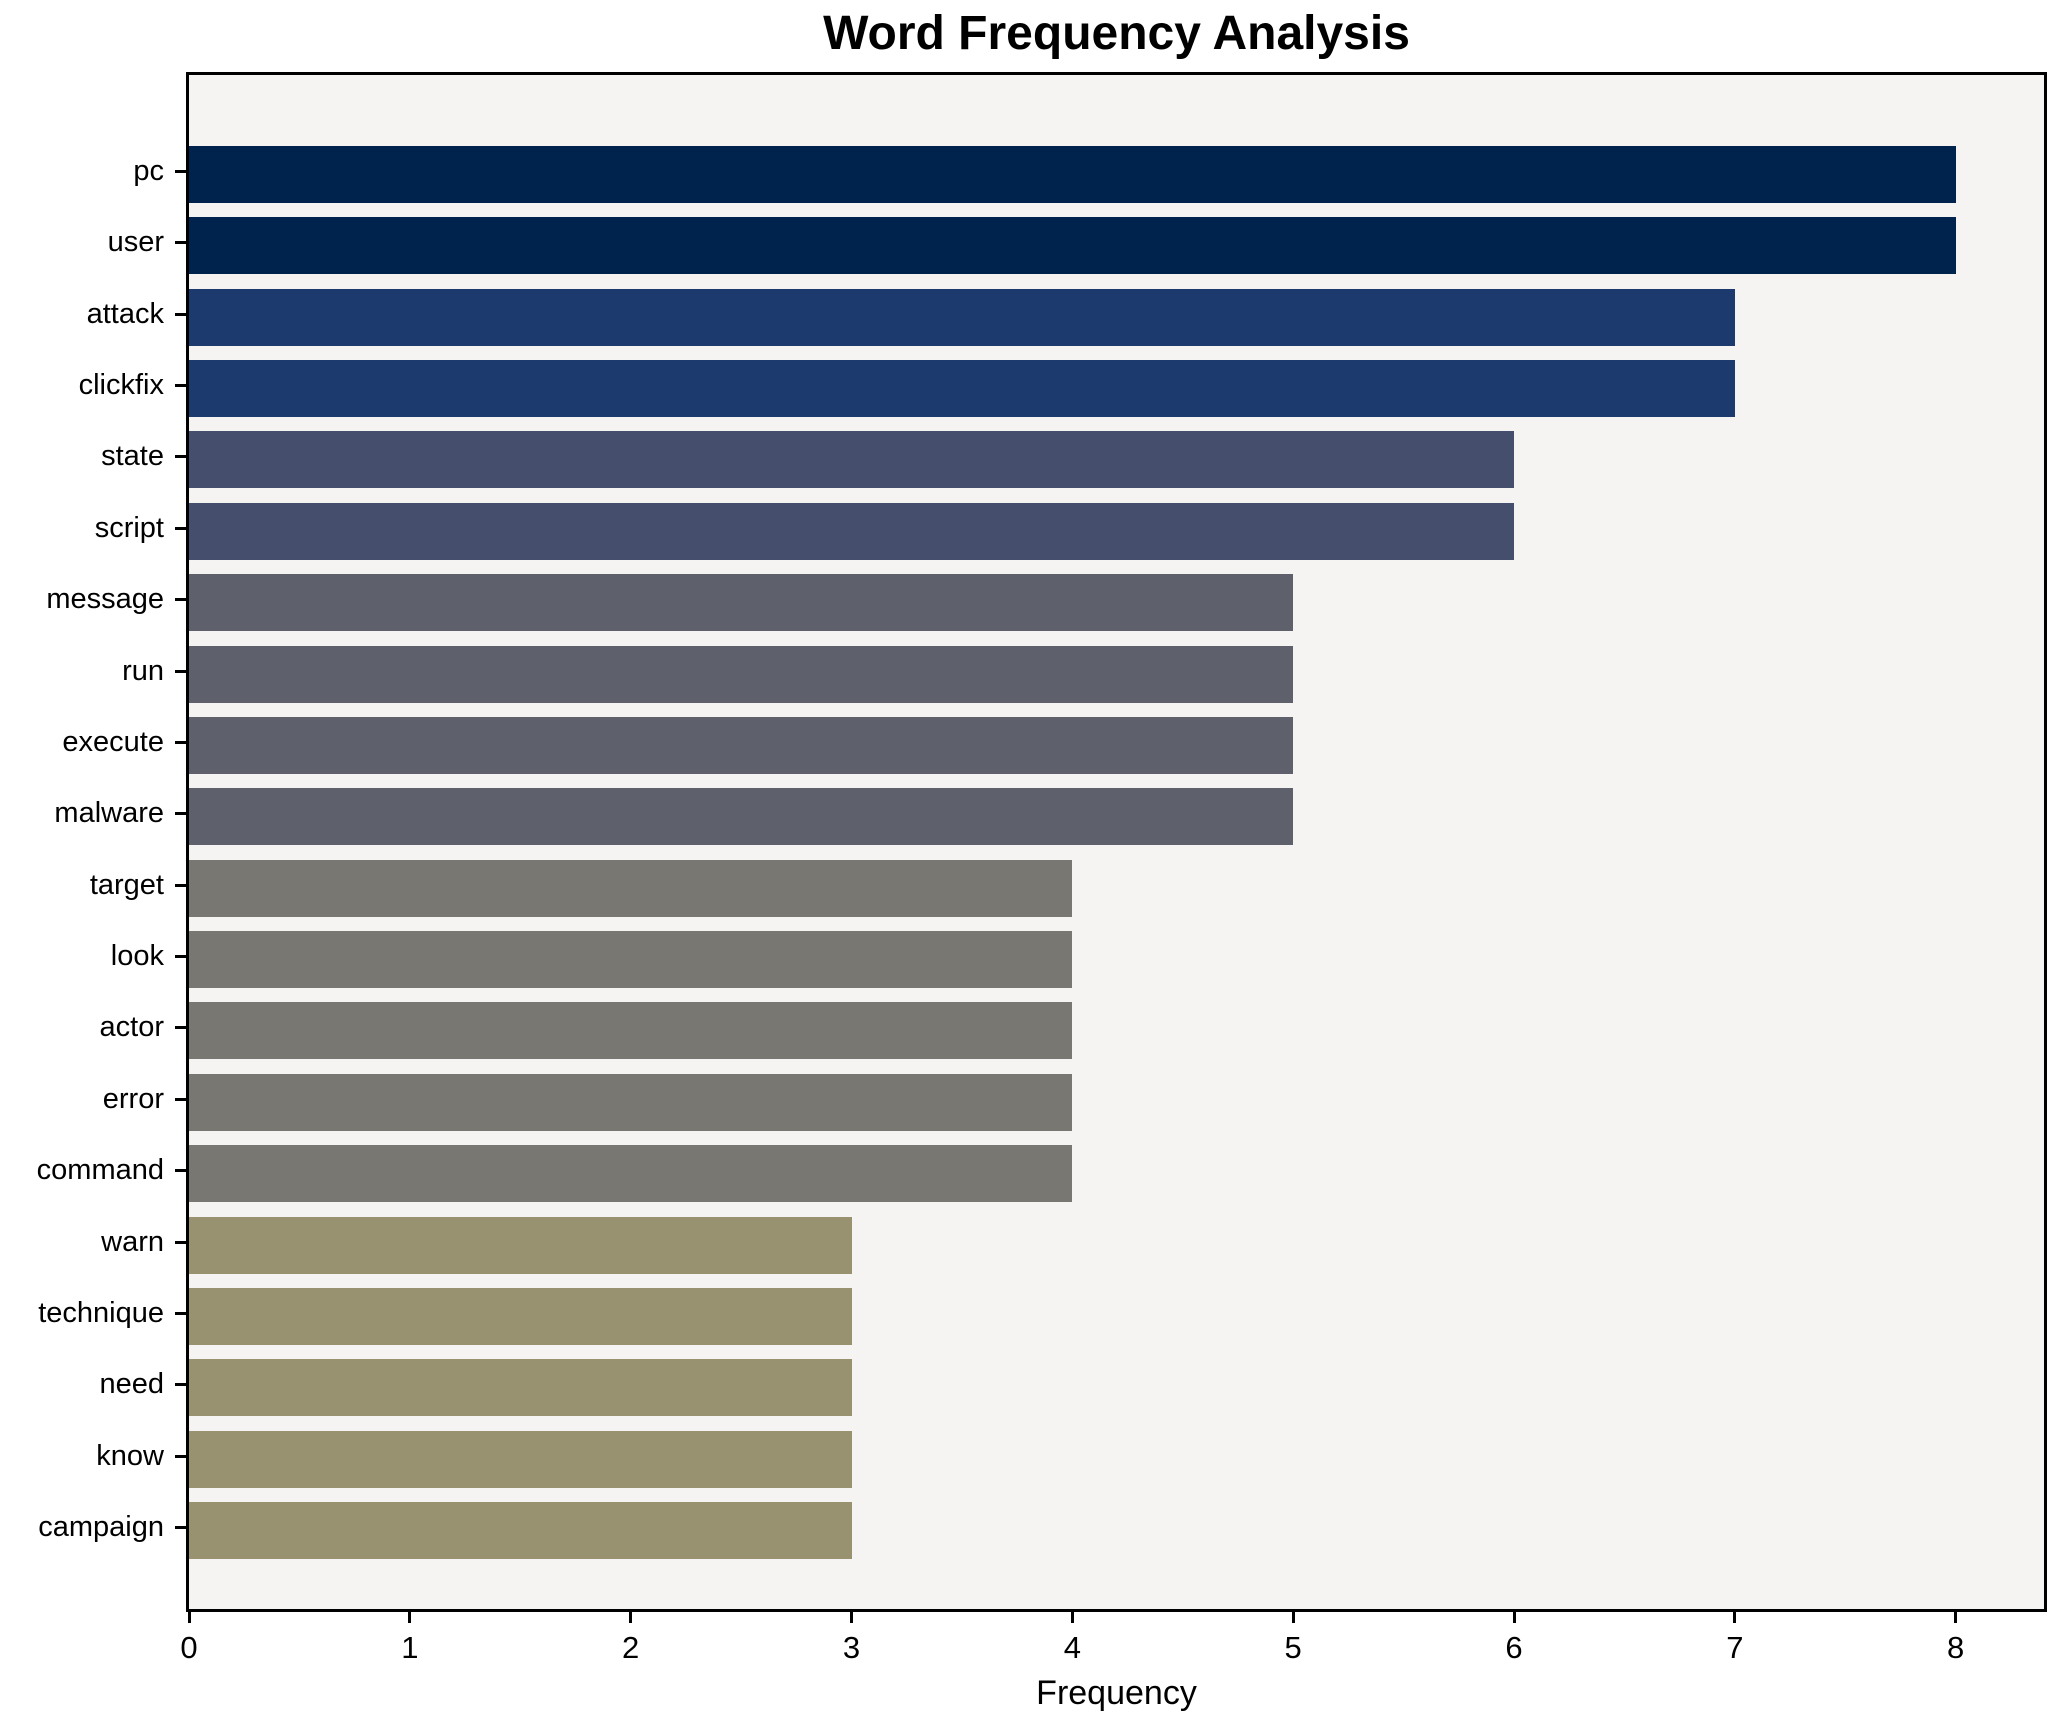 This screenshot has height=1722, width=2065. What do you see at coordinates (148, 171) in the screenshot?
I see `y-tick-label-pc: pc` at bounding box center [148, 171].